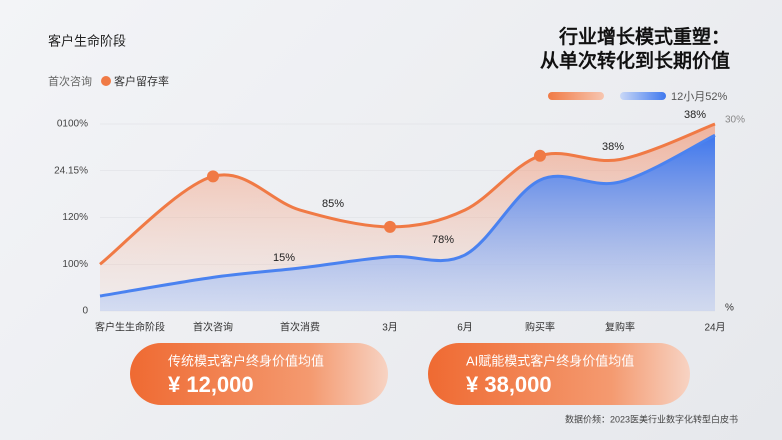 Image resolution: width=782 pixels, height=440 pixels. I want to click on annotation: 78%, so click(443, 240).